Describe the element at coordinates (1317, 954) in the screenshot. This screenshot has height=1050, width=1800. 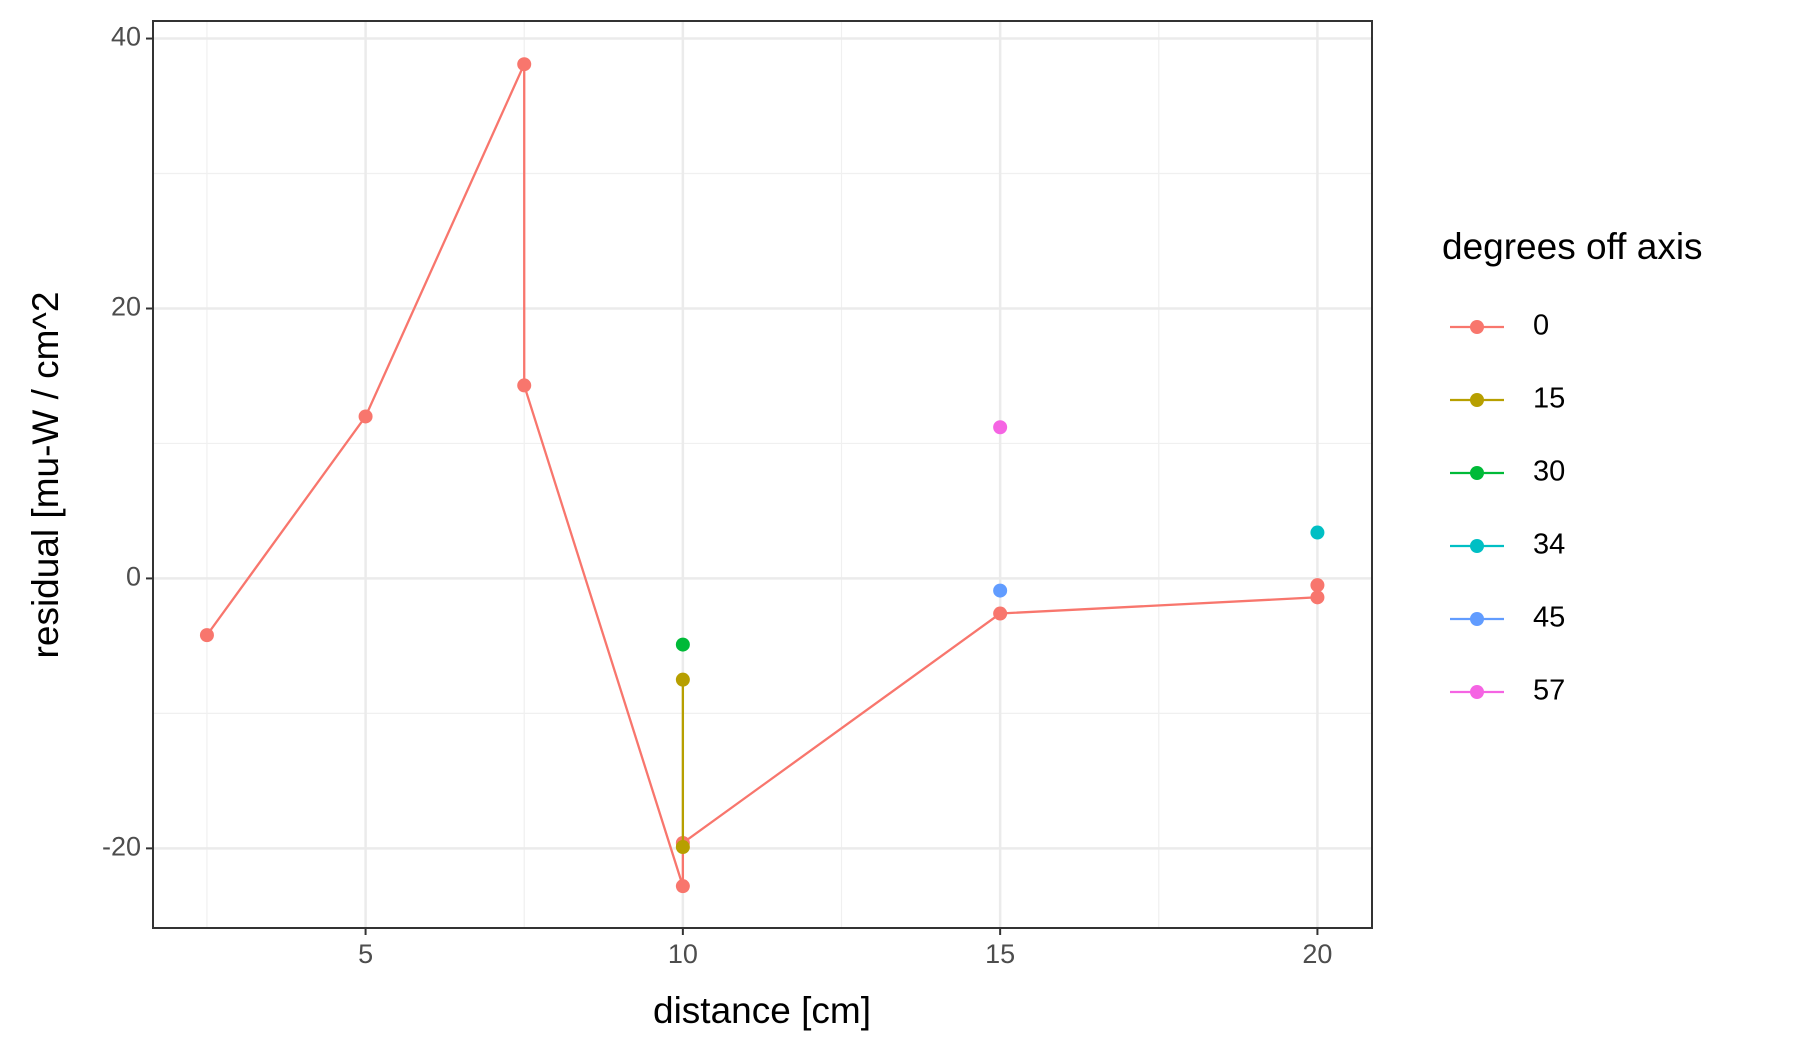
I see `x-tick-label: 20` at that location.